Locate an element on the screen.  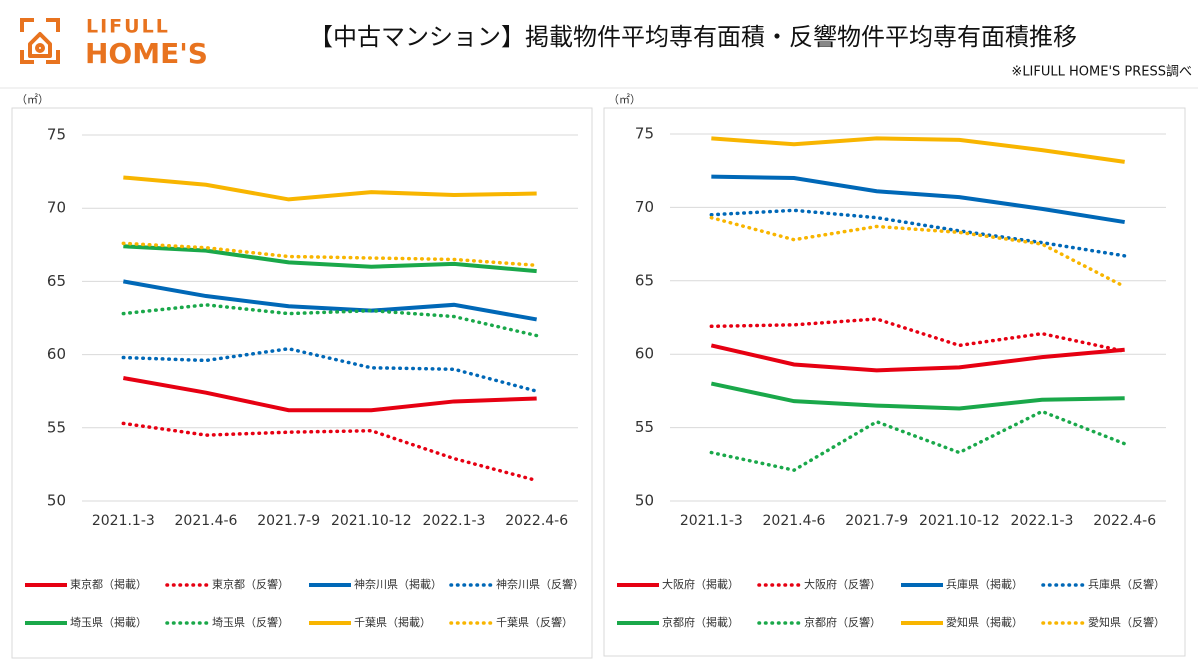
legend-label: 千葉県（反響） is located at coordinates (534, 622).